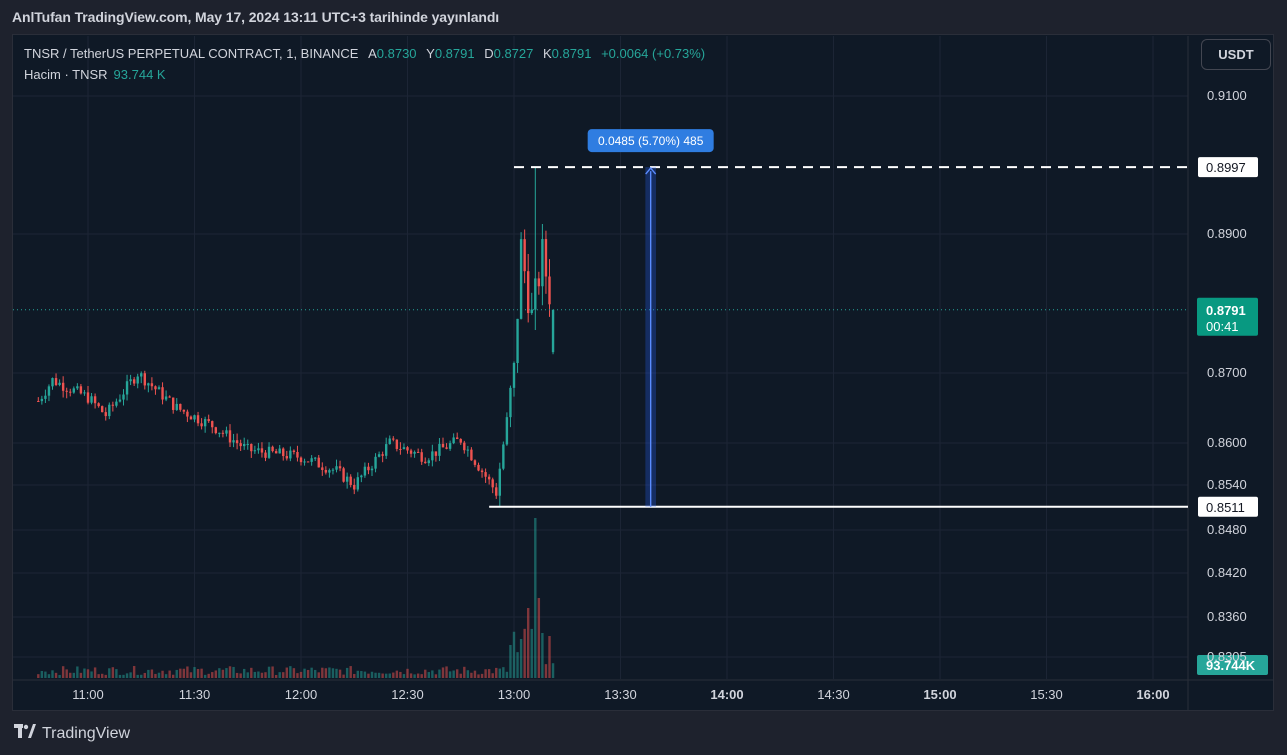 This screenshot has width=1287, height=755. I want to click on volume-badge-bg, so click(1232, 665).